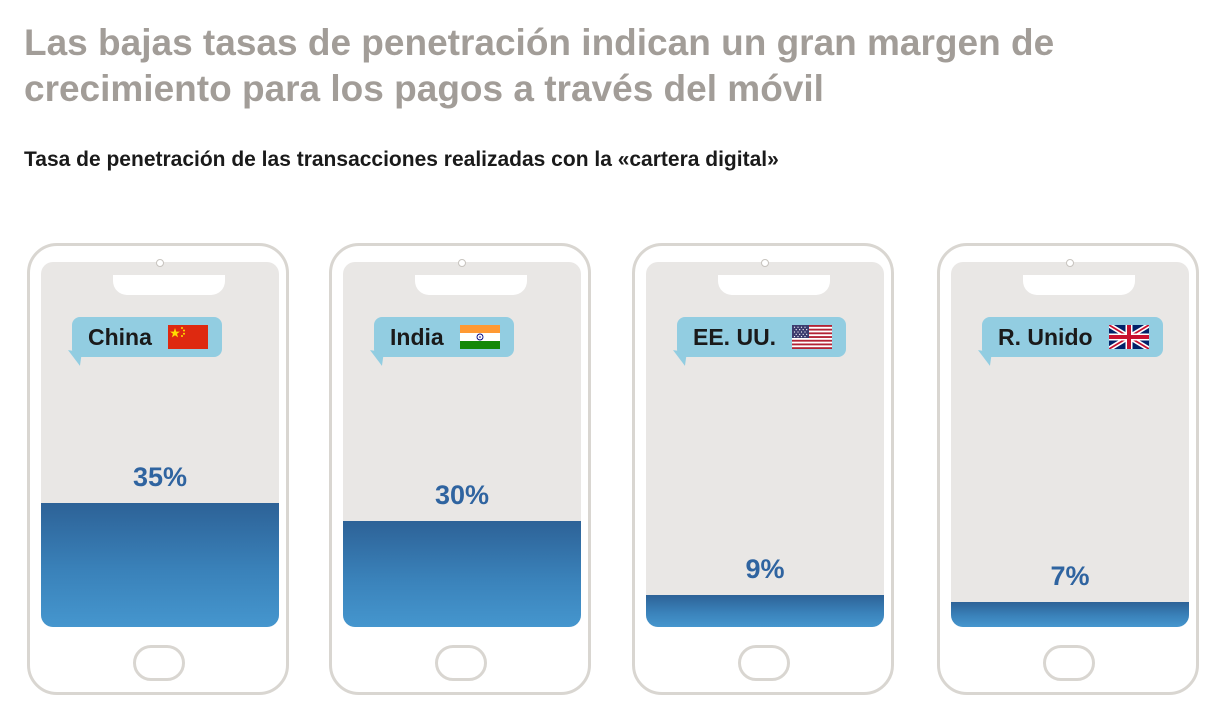 The width and height of the screenshot is (1228, 722). Describe the element at coordinates (462, 573) in the screenshot. I see `bar-india` at that location.